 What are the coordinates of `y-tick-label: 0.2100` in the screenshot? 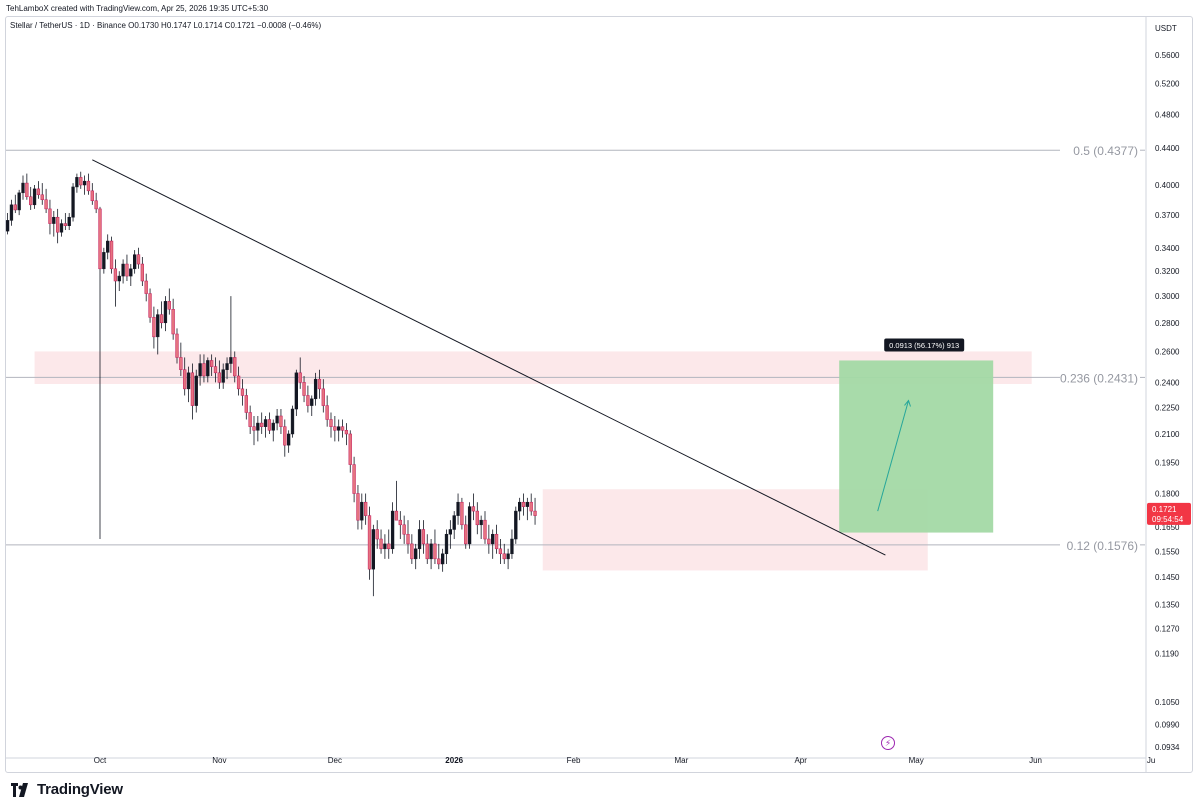 It's located at (1167, 434).